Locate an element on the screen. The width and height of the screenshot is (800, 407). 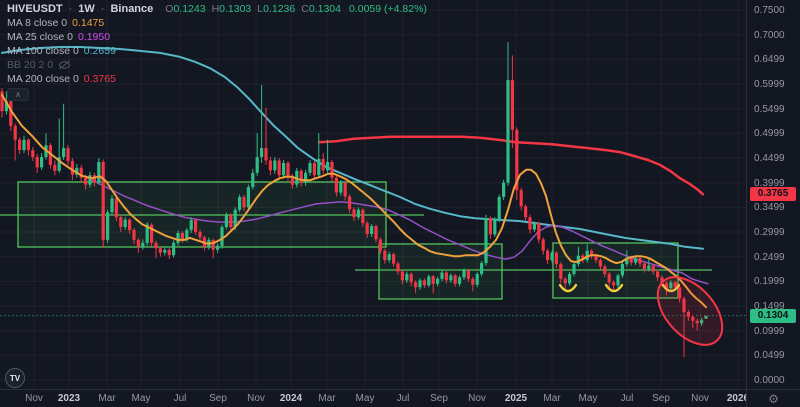
ohlc-item: H0.1303 is located at coordinates (232, 9).